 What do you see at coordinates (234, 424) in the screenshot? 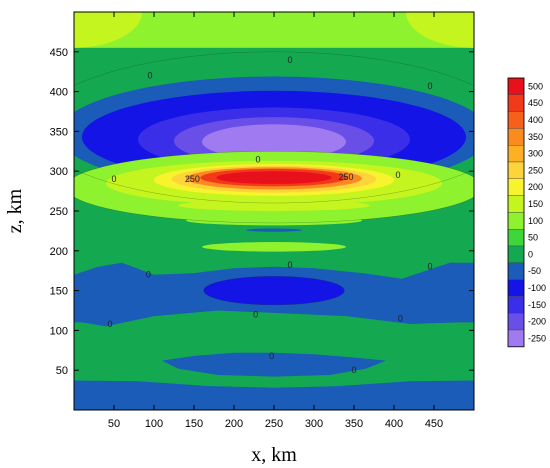
I see `x-tick-label: 200` at bounding box center [234, 424].